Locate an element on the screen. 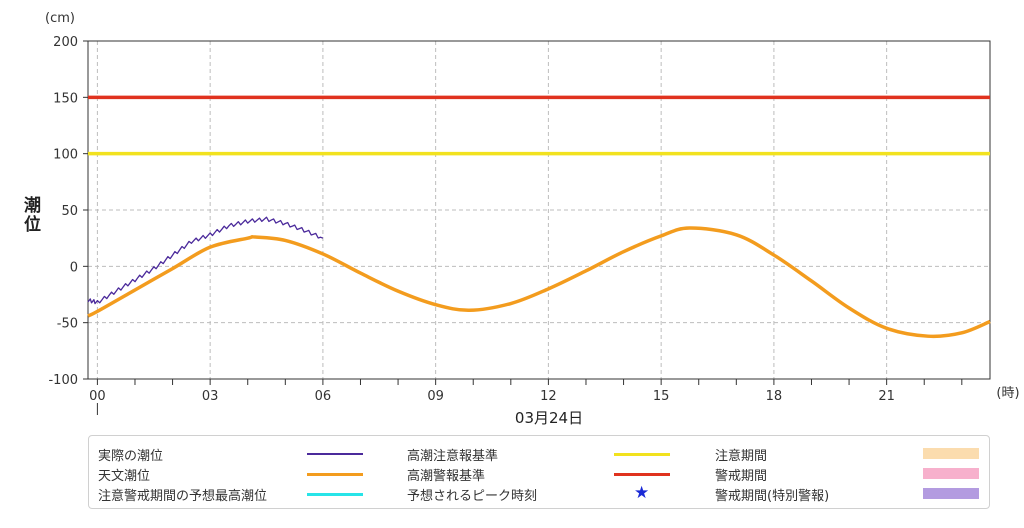 The height and width of the screenshot is (528, 1024). legend-label: 警戒期間 is located at coordinates (741, 476).